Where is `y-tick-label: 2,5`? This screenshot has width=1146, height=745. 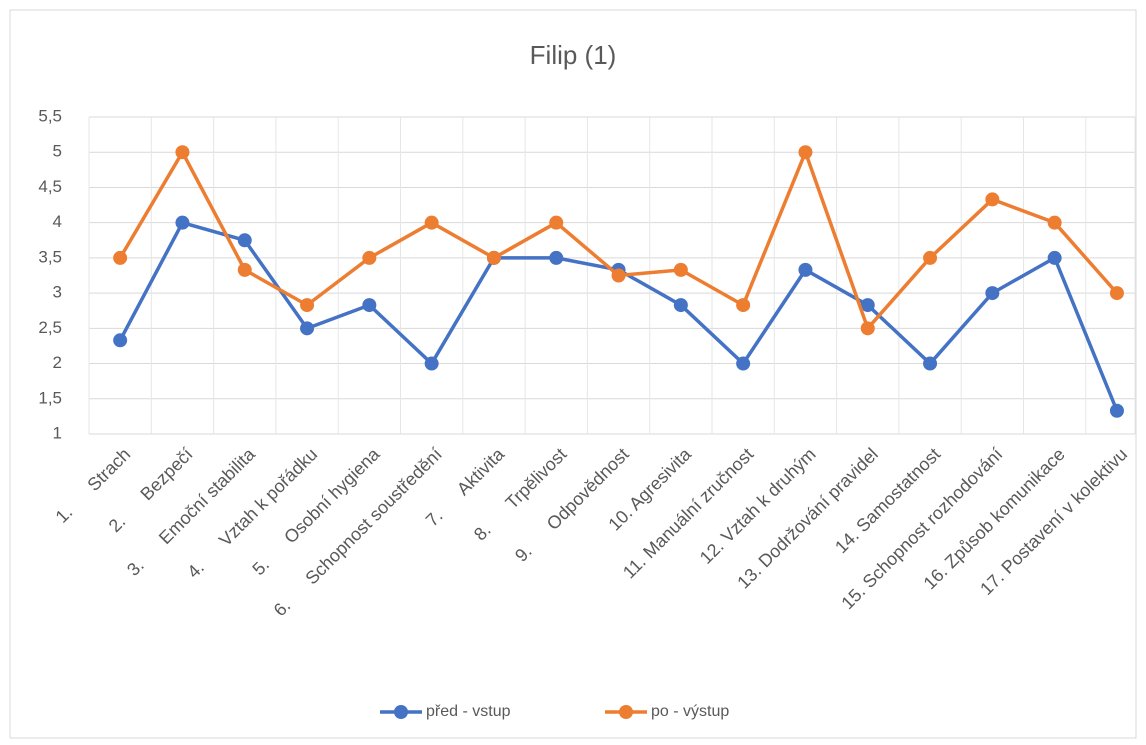
y-tick-label: 2,5 is located at coordinates (50, 327).